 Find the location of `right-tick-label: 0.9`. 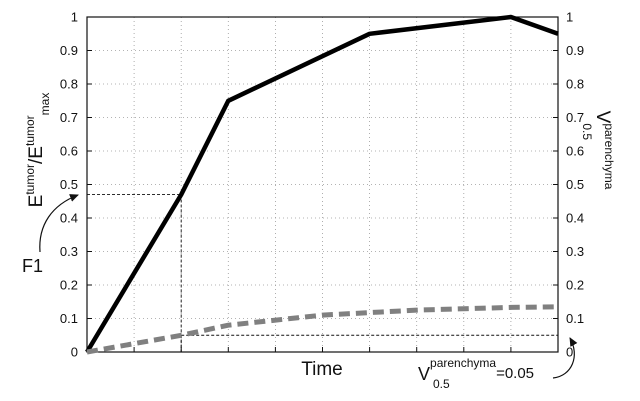

right-tick-label: 0.9 is located at coordinates (575, 50).